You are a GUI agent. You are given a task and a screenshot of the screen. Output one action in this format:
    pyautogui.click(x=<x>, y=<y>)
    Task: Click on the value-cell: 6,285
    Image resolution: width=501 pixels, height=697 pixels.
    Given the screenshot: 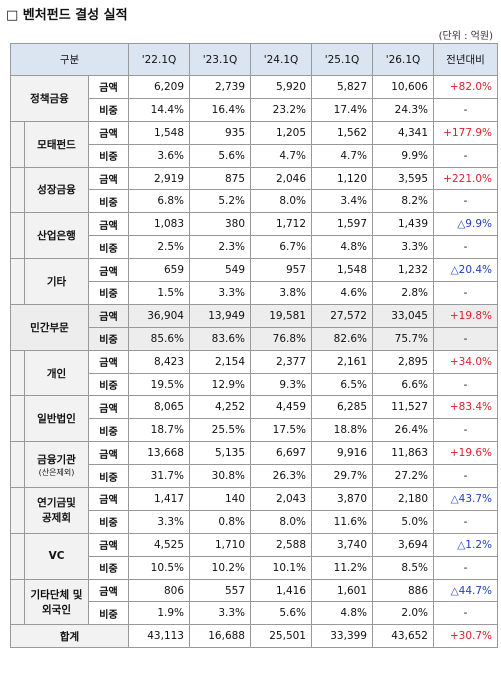 What is the action you would take?
    pyautogui.click(x=342, y=407)
    